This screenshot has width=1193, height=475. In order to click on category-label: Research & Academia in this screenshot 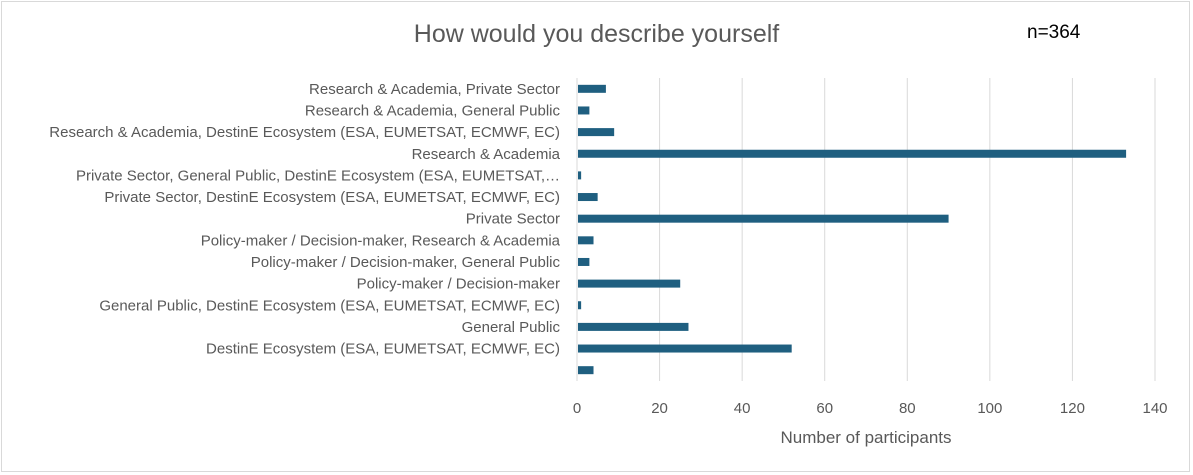, I will do `click(486, 154)`.